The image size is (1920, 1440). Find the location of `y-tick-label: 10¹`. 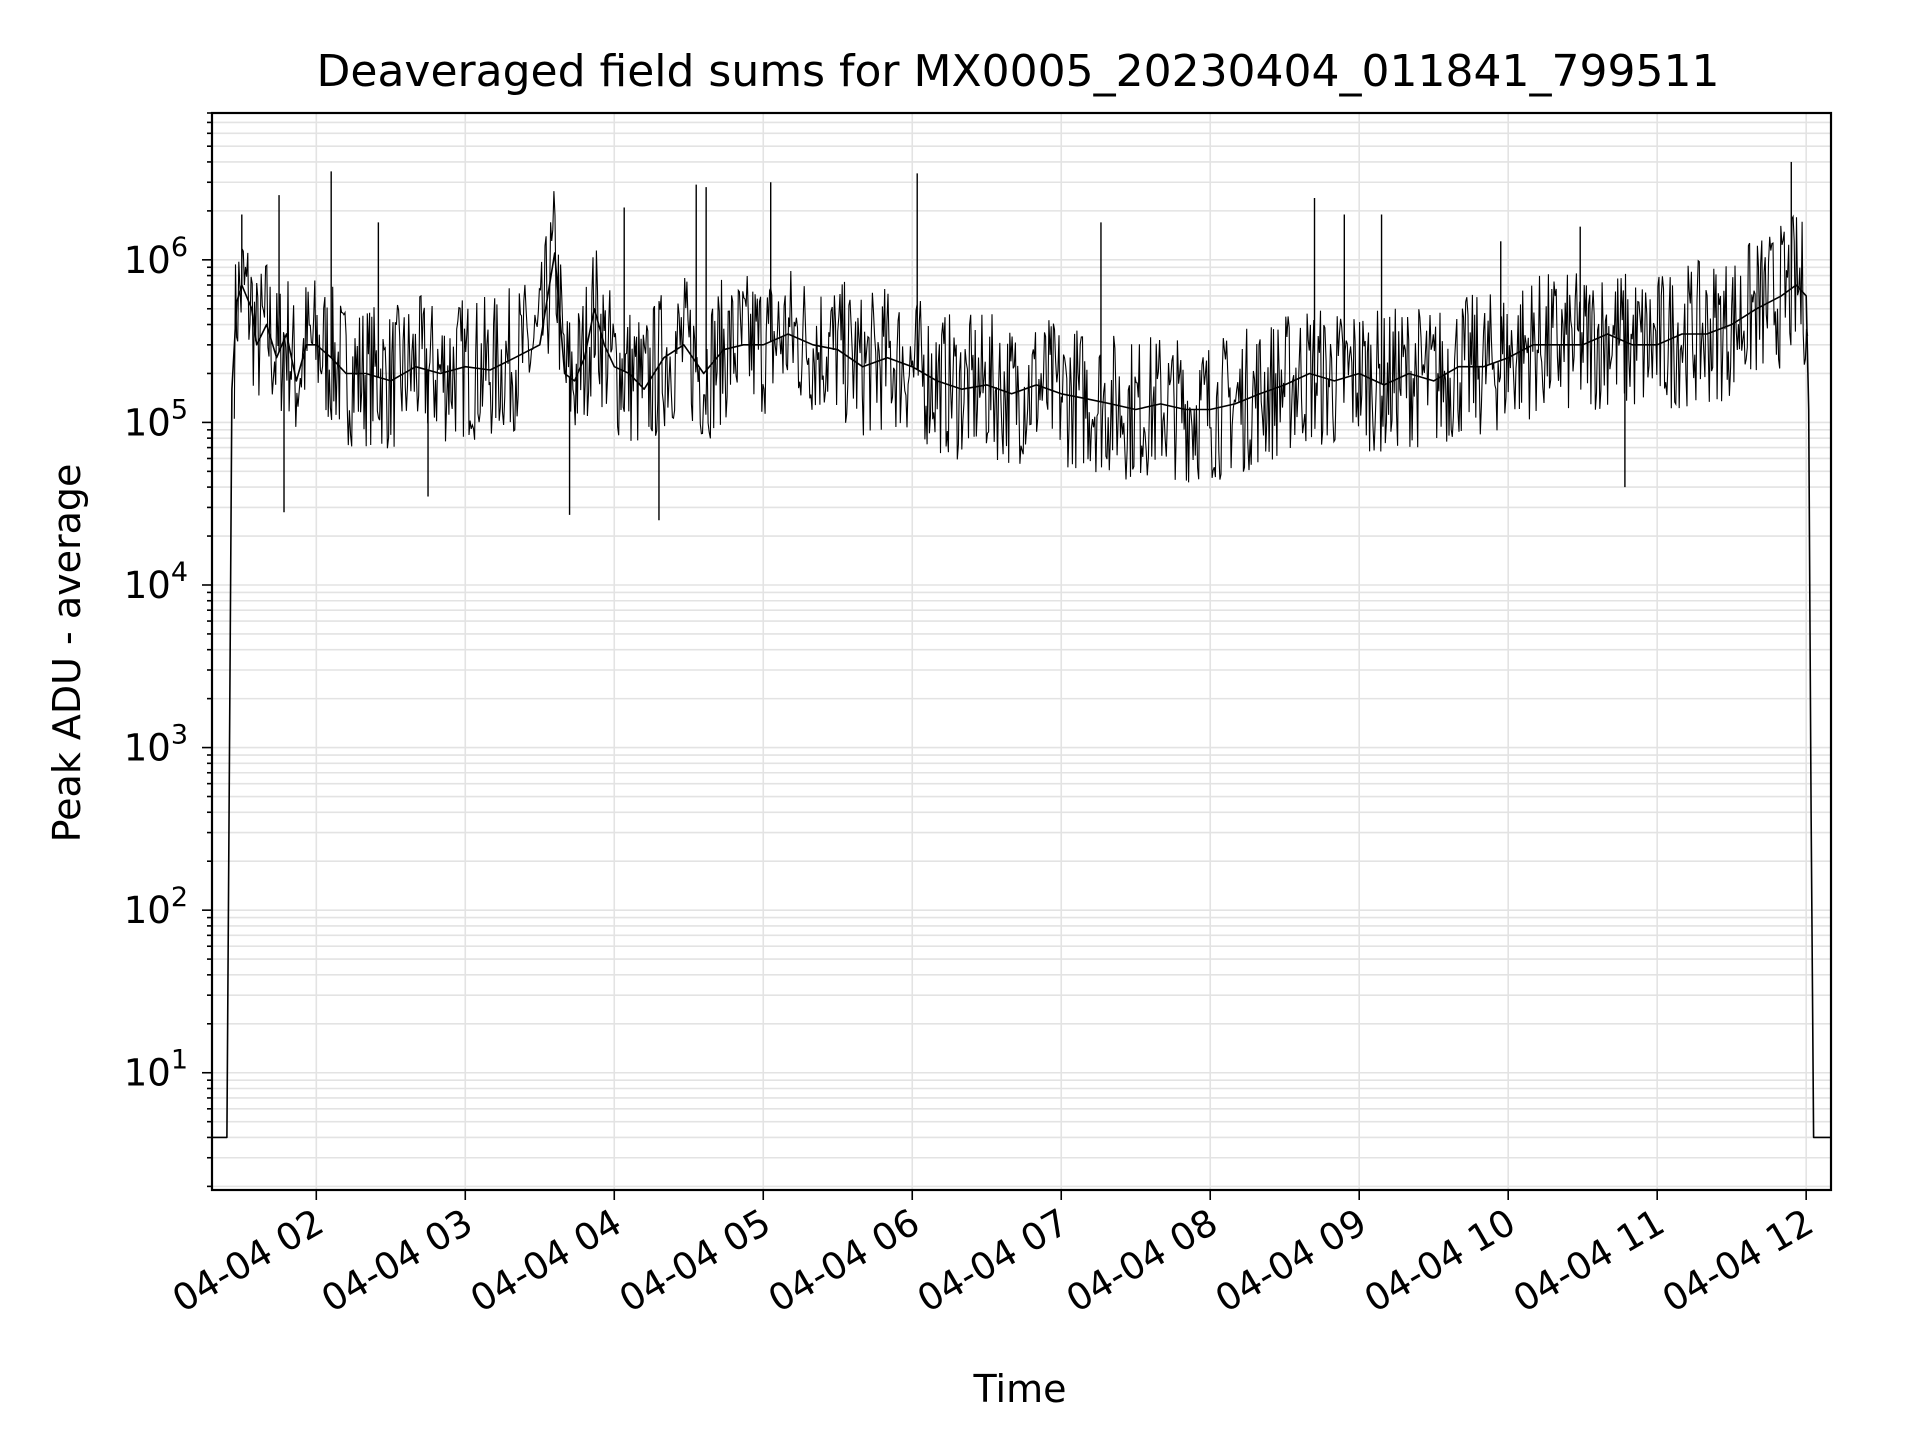

y-tick-label: 10¹ is located at coordinates (156, 1070).